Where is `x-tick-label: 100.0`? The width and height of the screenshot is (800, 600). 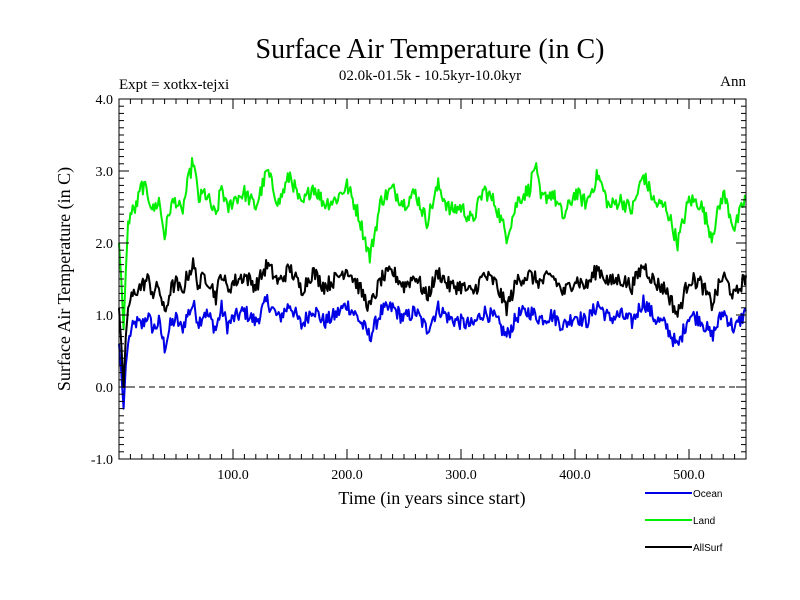
x-tick-label: 100.0 is located at coordinates (233, 475).